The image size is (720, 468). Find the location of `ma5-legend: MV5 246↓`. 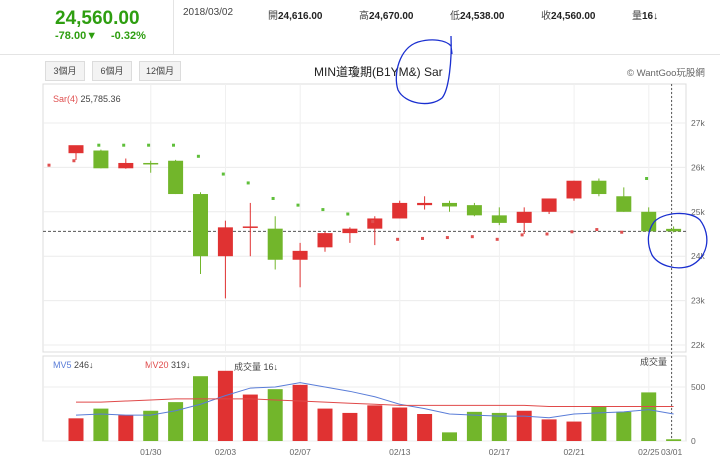

ma5-legend: MV5 246↓ is located at coordinates (73, 365).